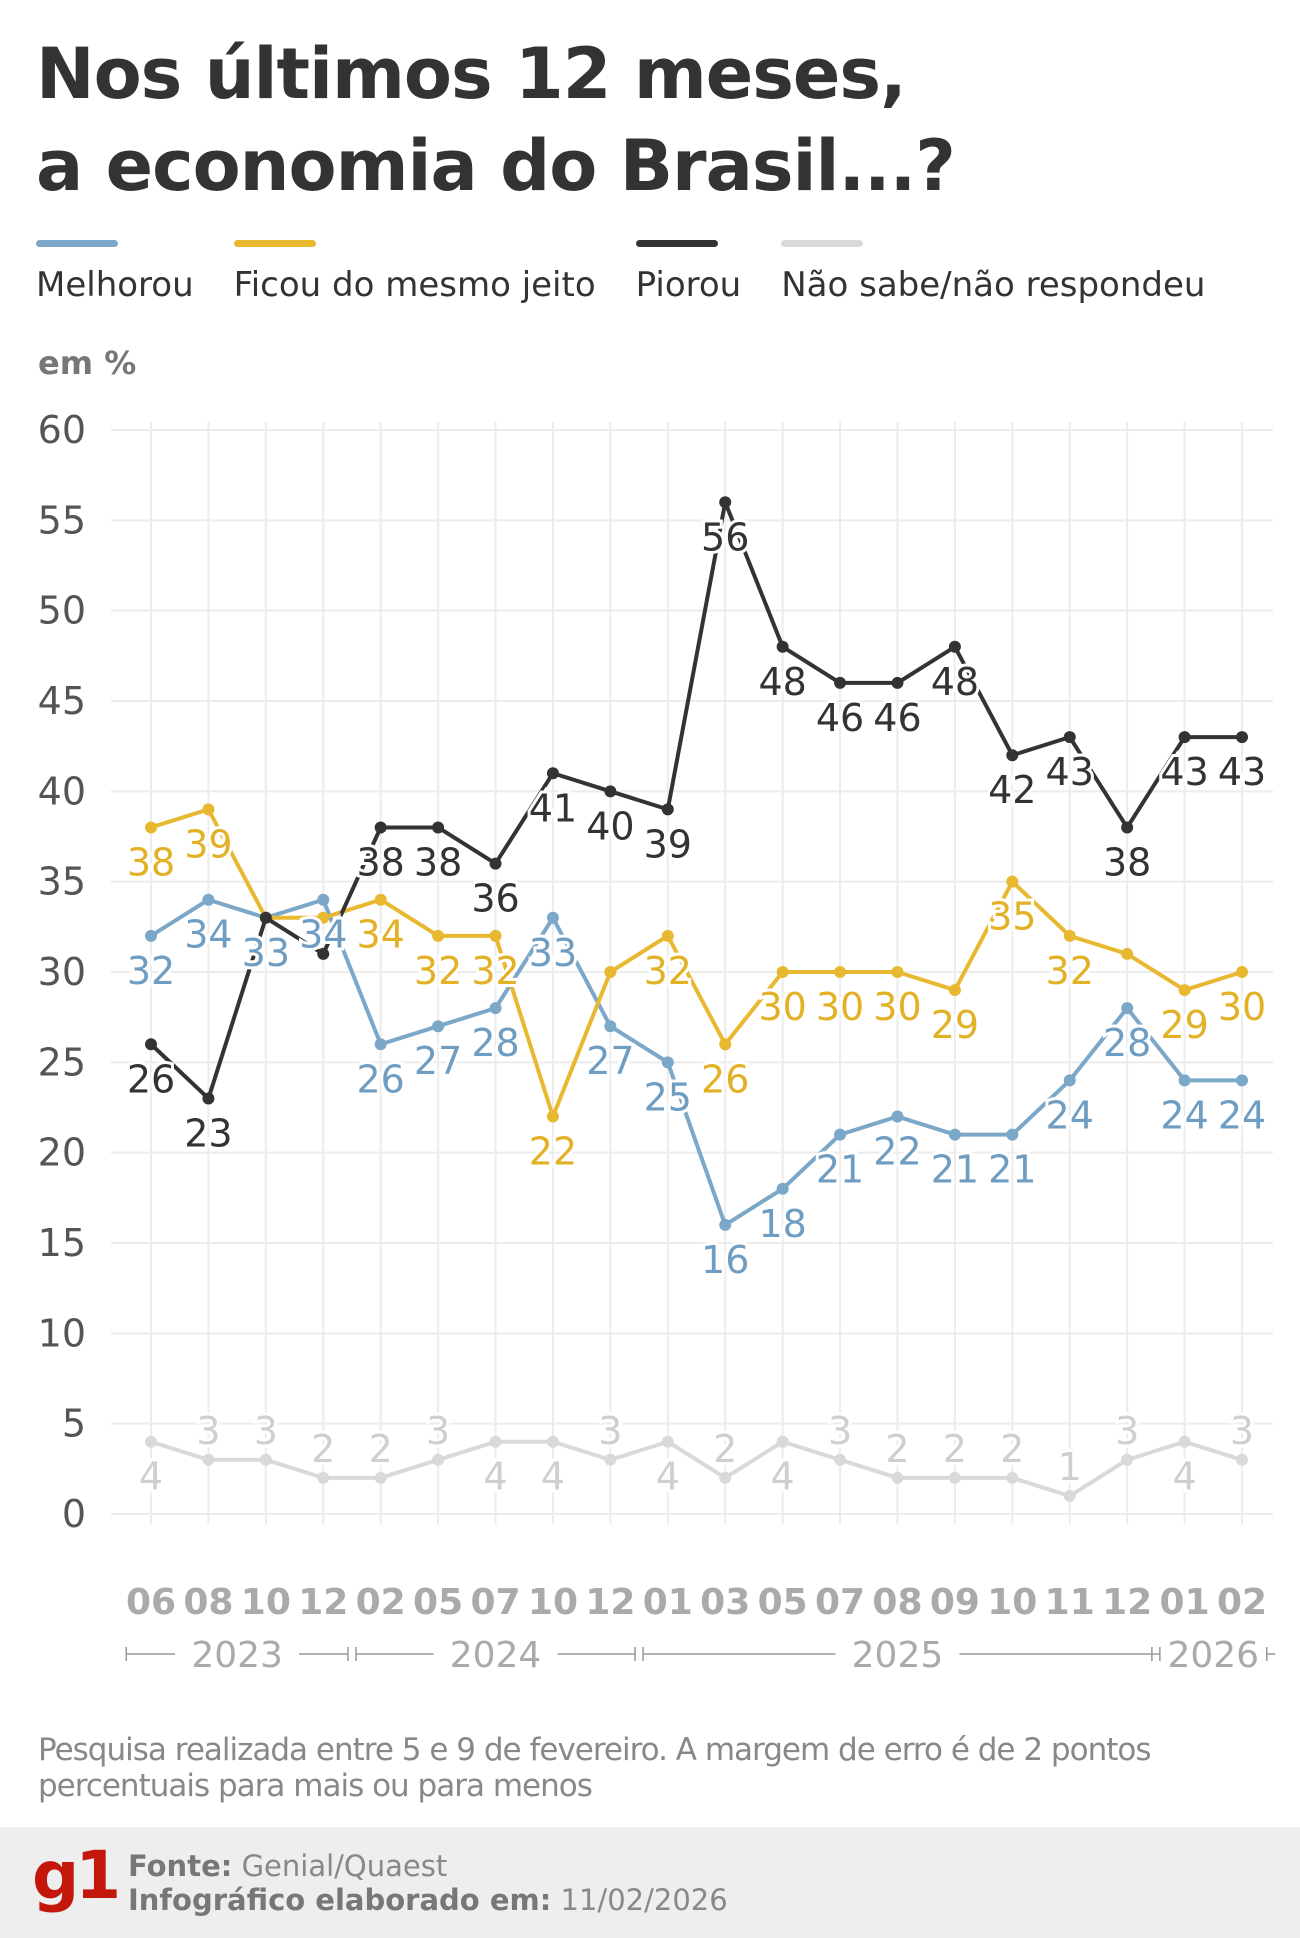 The height and width of the screenshot is (1938, 1300). I want to click on data-label: 27, so click(610, 1061).